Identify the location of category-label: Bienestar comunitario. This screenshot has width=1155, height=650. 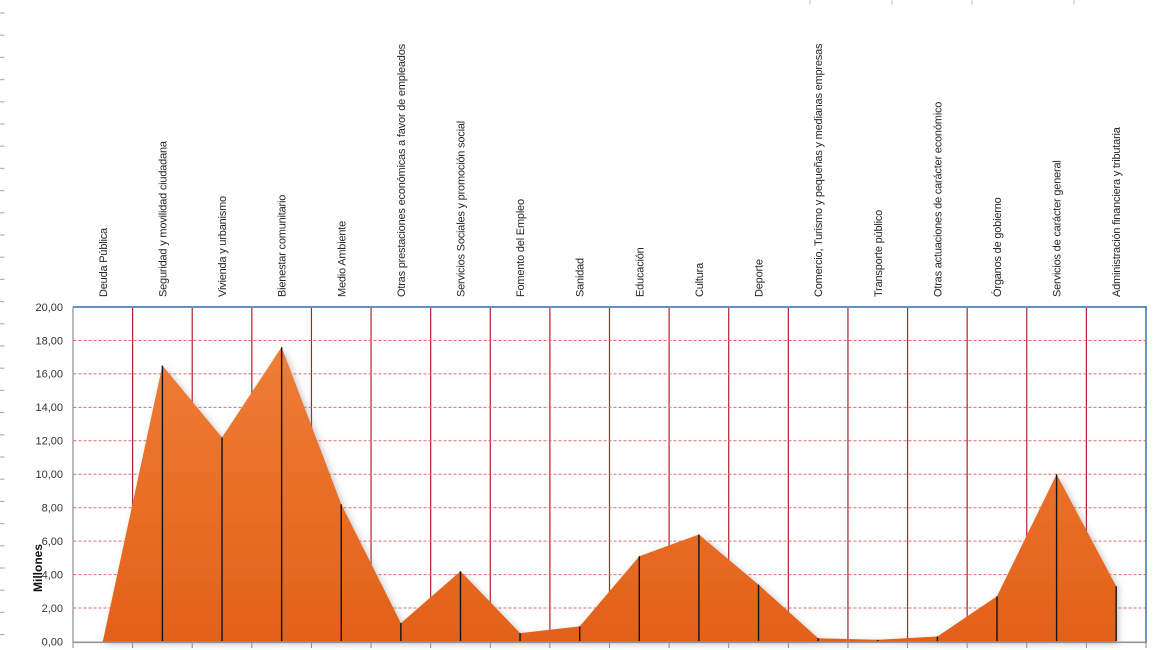
(283, 246).